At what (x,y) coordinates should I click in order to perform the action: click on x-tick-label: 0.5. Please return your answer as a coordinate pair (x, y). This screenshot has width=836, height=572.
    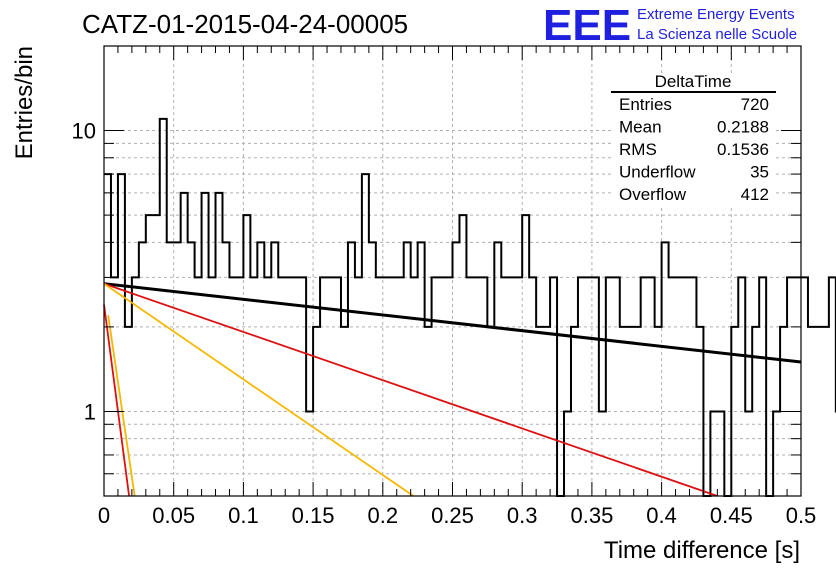
    Looking at the image, I should click on (801, 515).